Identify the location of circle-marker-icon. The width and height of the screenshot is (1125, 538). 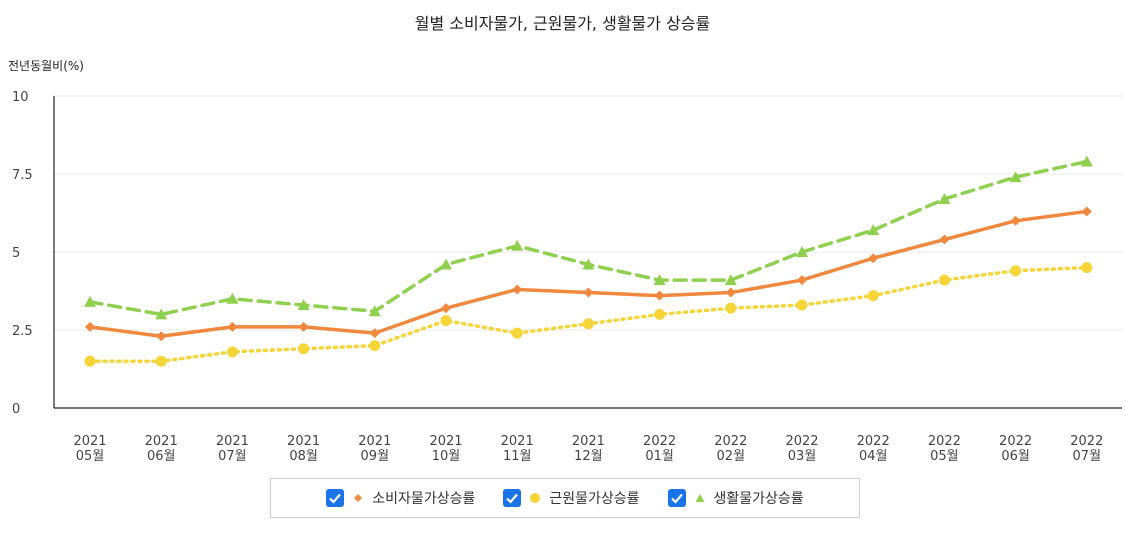
(535, 498).